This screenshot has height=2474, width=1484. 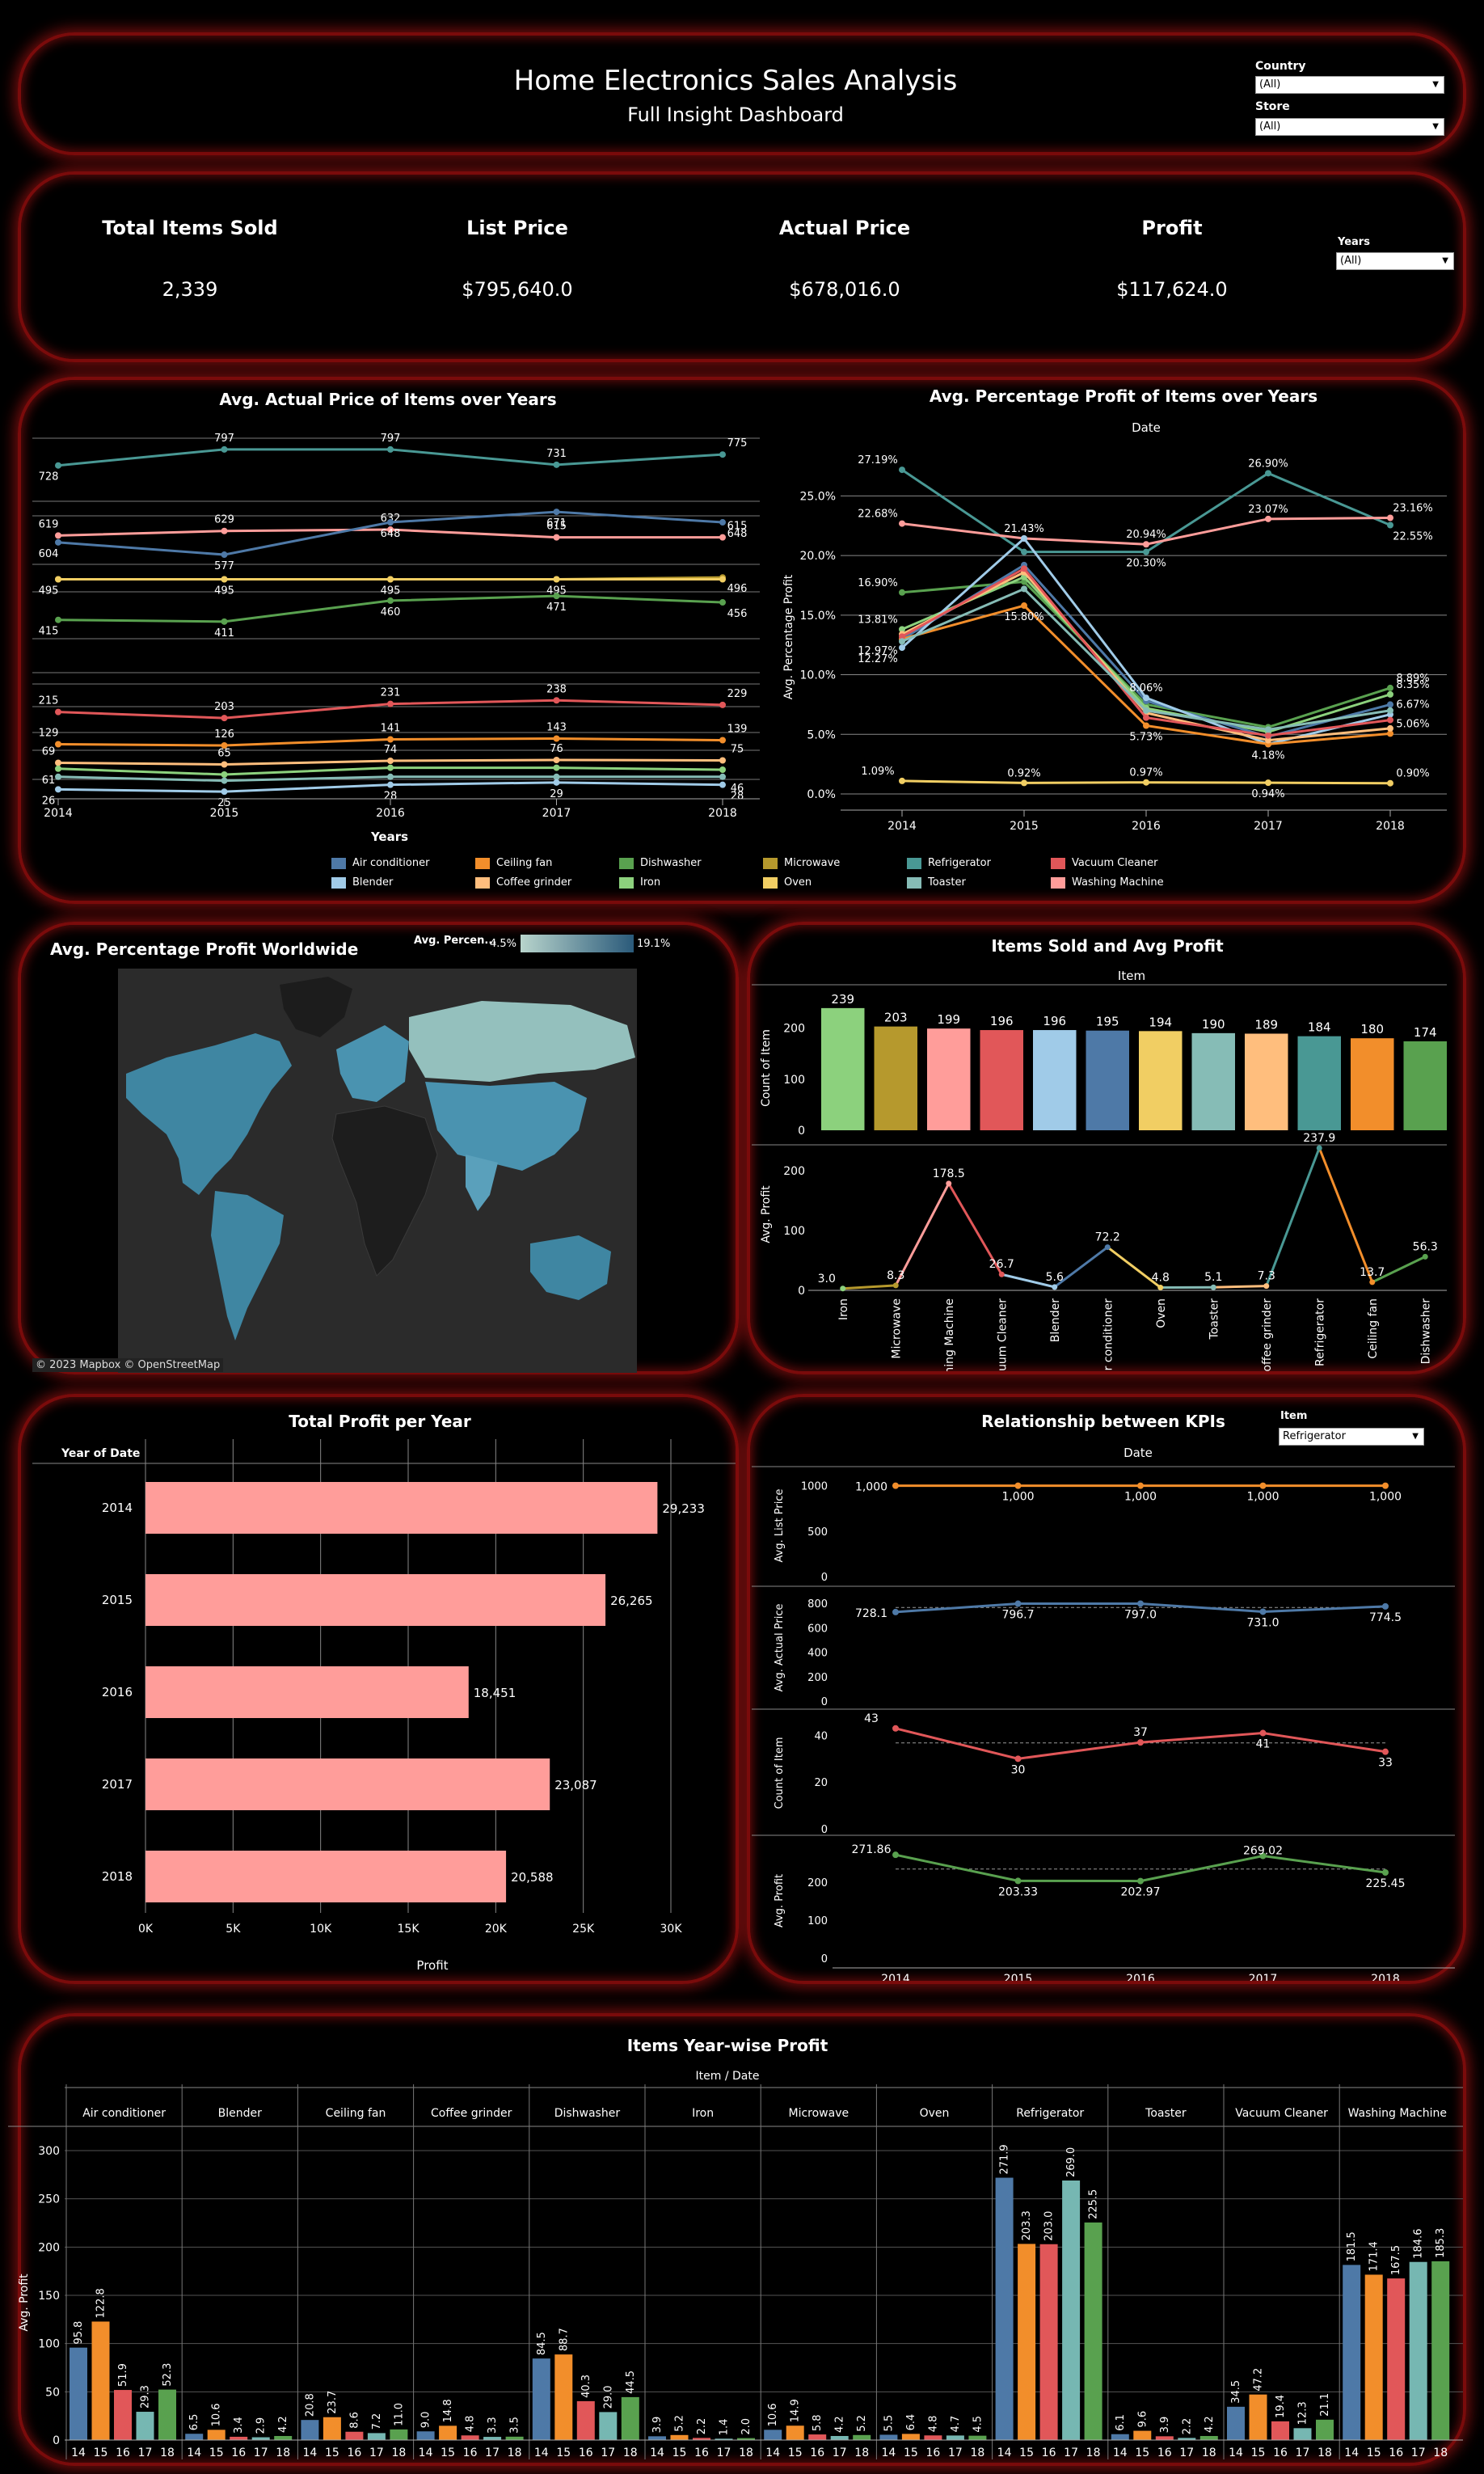 I want to click on items-sold-panel, so click(x=1106, y=1148).